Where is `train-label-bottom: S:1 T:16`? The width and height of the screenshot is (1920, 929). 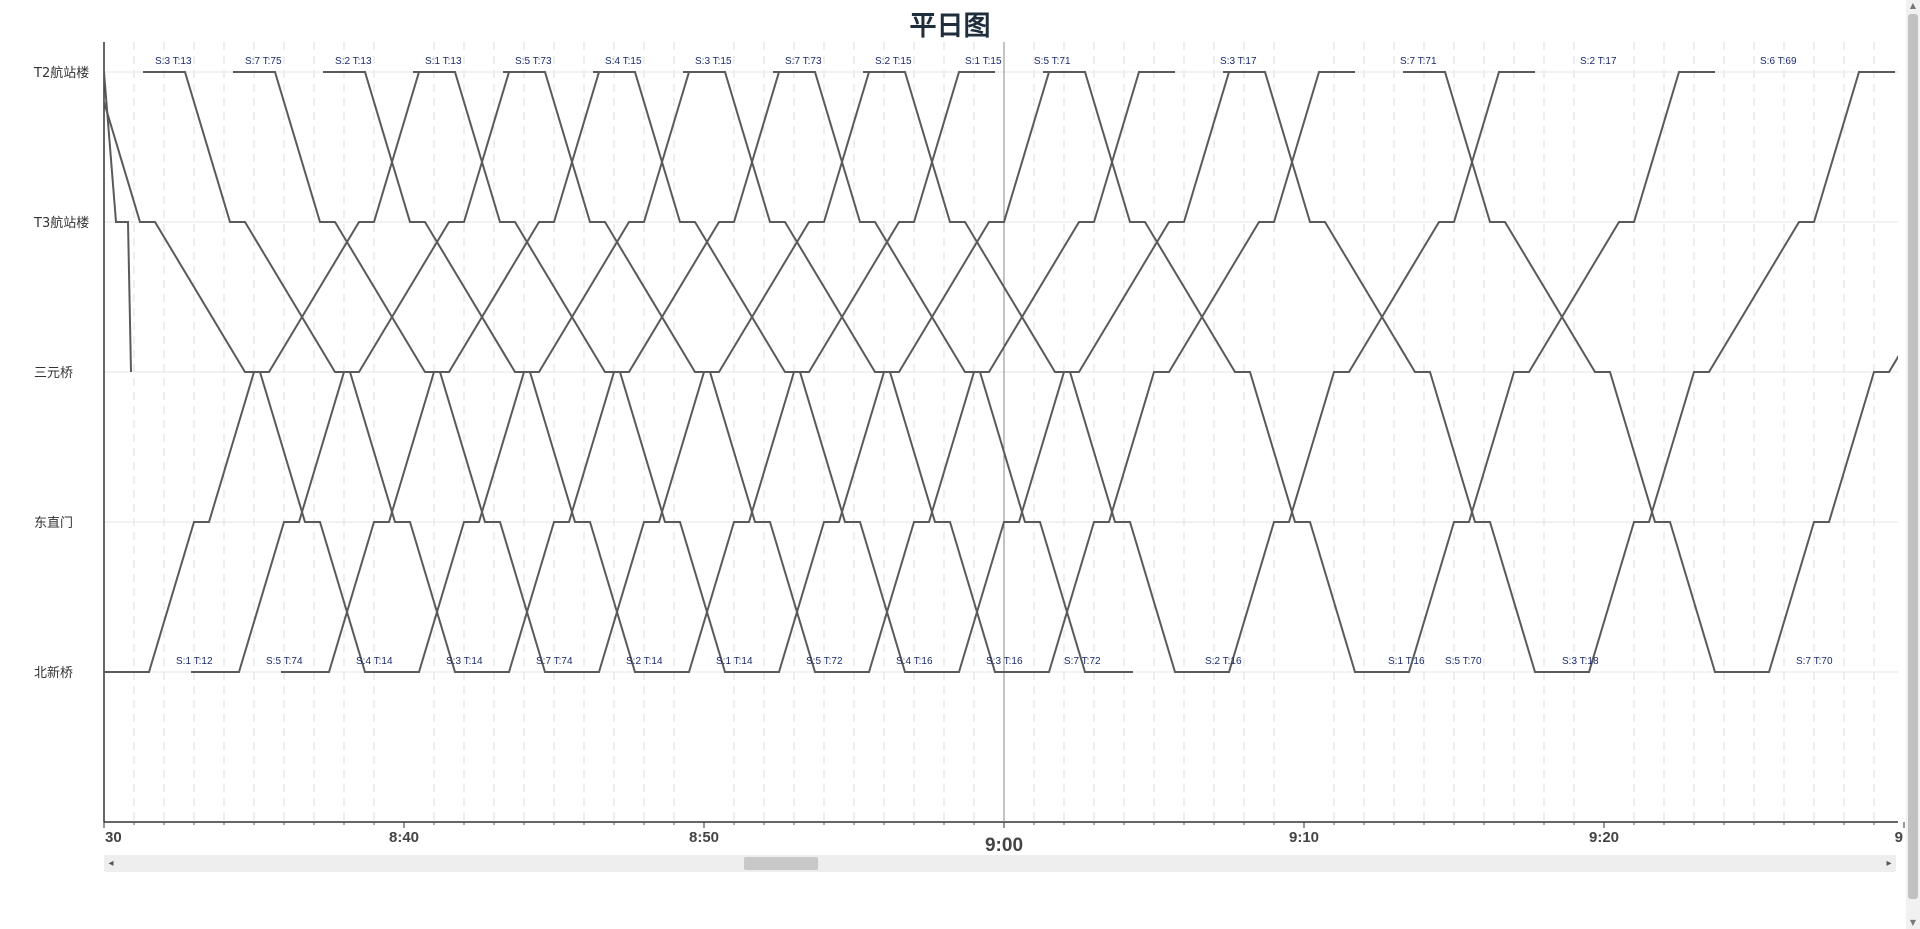 train-label-bottom: S:1 T:16 is located at coordinates (1406, 661).